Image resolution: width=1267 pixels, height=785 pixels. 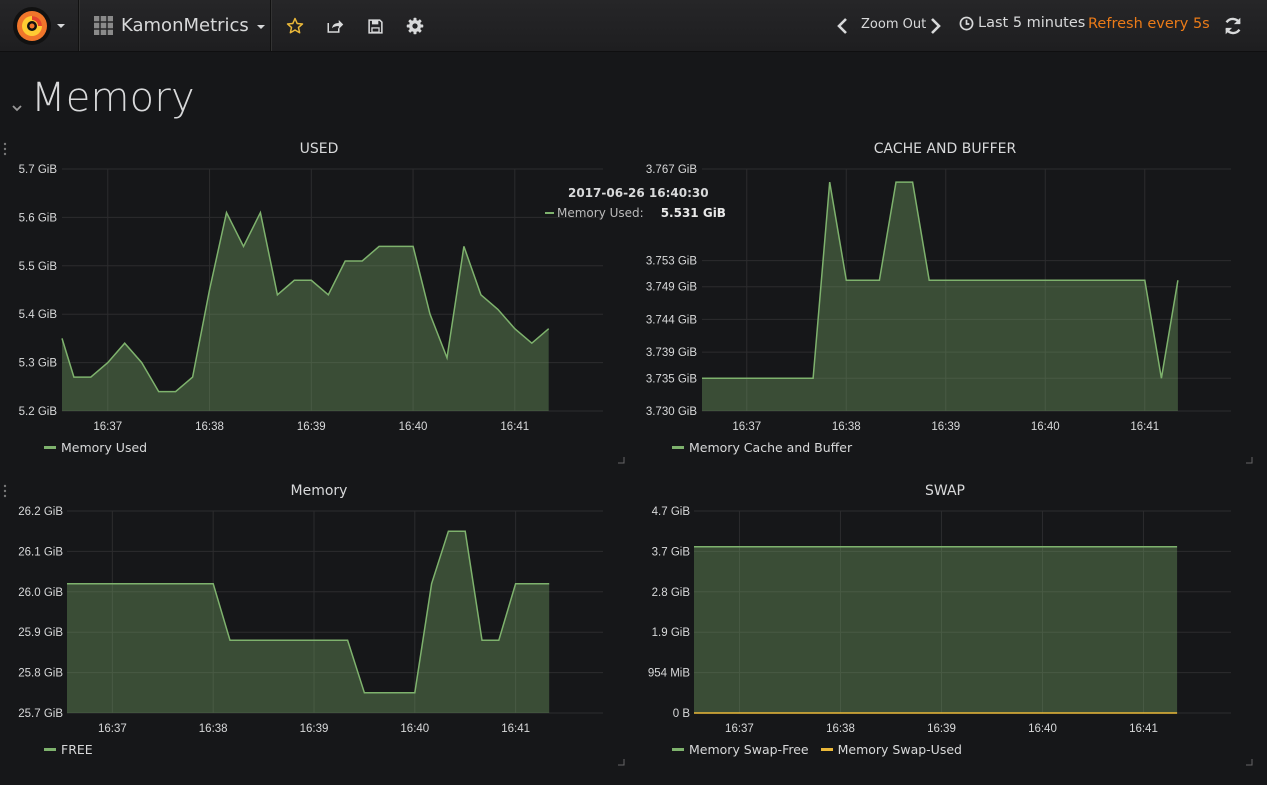 I want to click on legend-item: Memory Used, so click(x=95, y=447).